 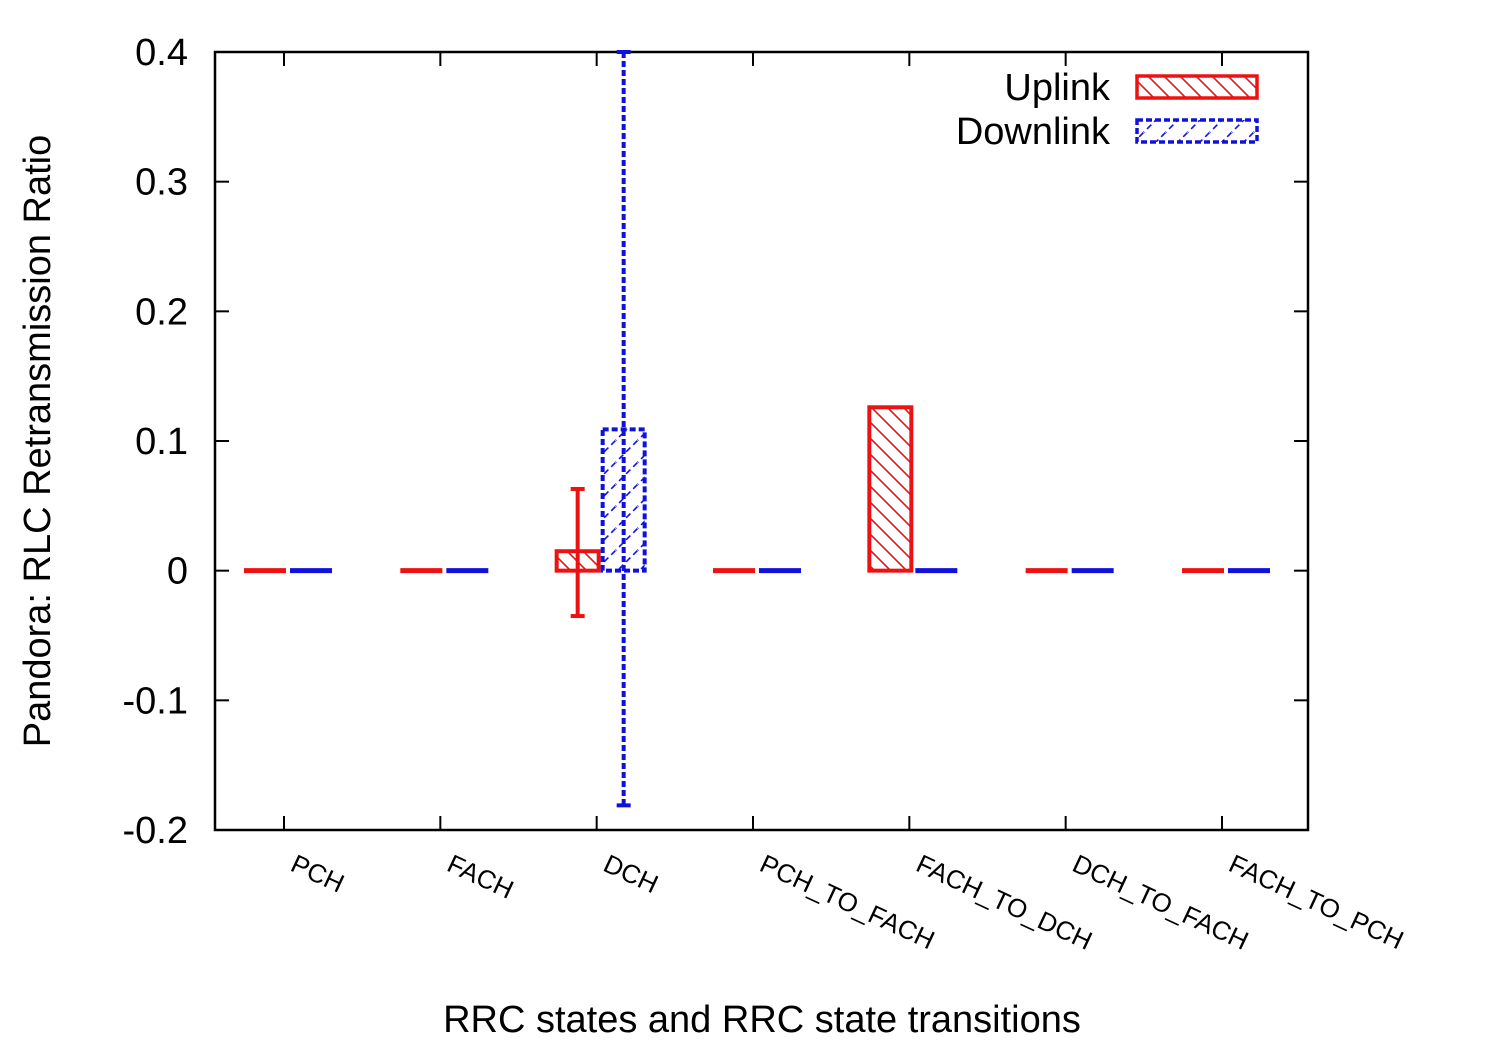 What do you see at coordinates (757, 489) in the screenshot?
I see `bars` at bounding box center [757, 489].